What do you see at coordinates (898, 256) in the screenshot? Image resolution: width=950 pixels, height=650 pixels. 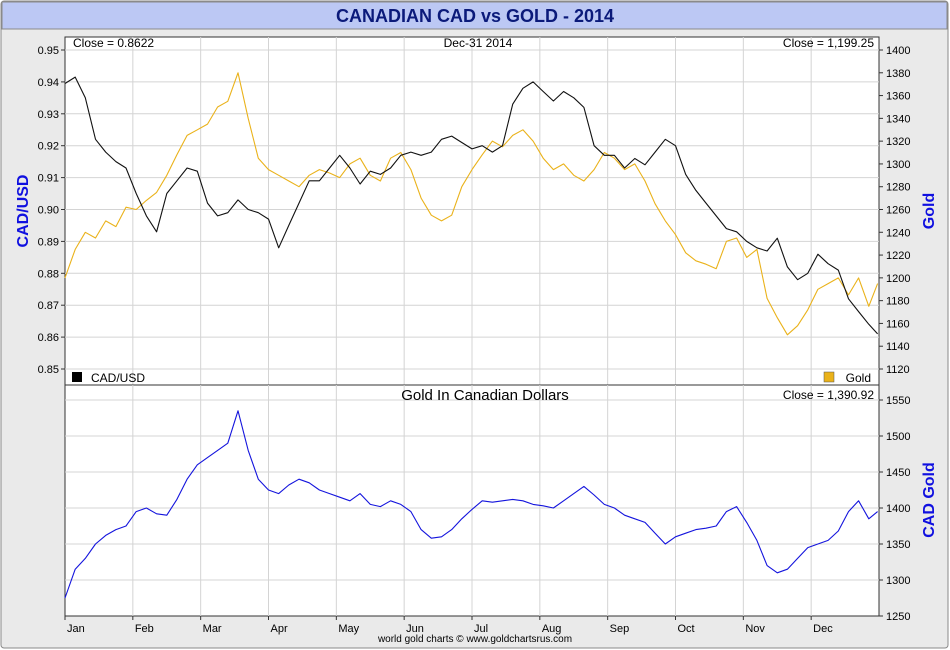 I see `right-tick-label: 1220` at bounding box center [898, 256].